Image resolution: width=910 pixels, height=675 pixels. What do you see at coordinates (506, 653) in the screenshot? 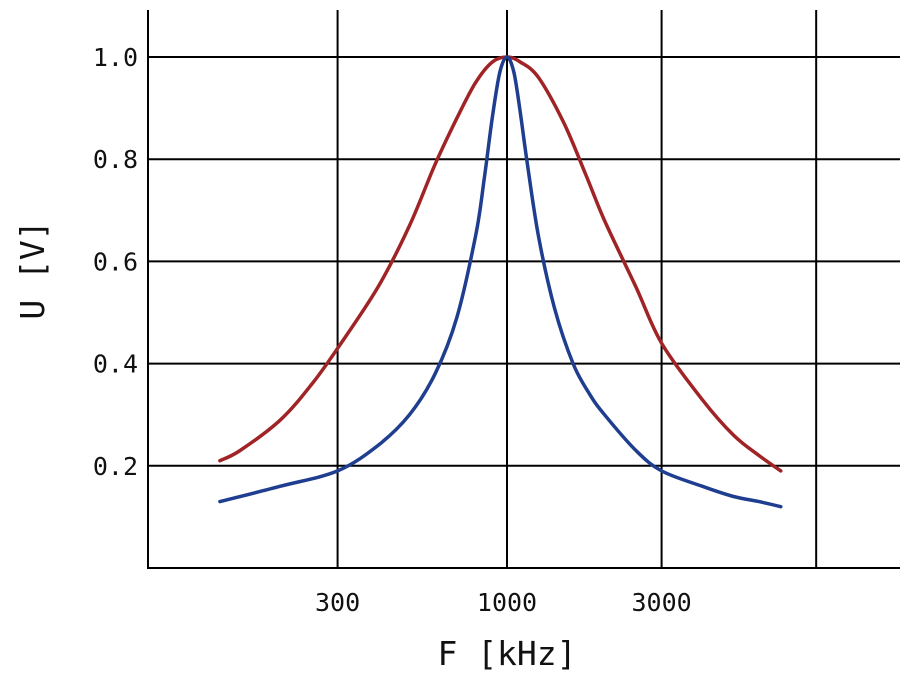
I see `x-axis-title: F [kHz]` at bounding box center [506, 653].